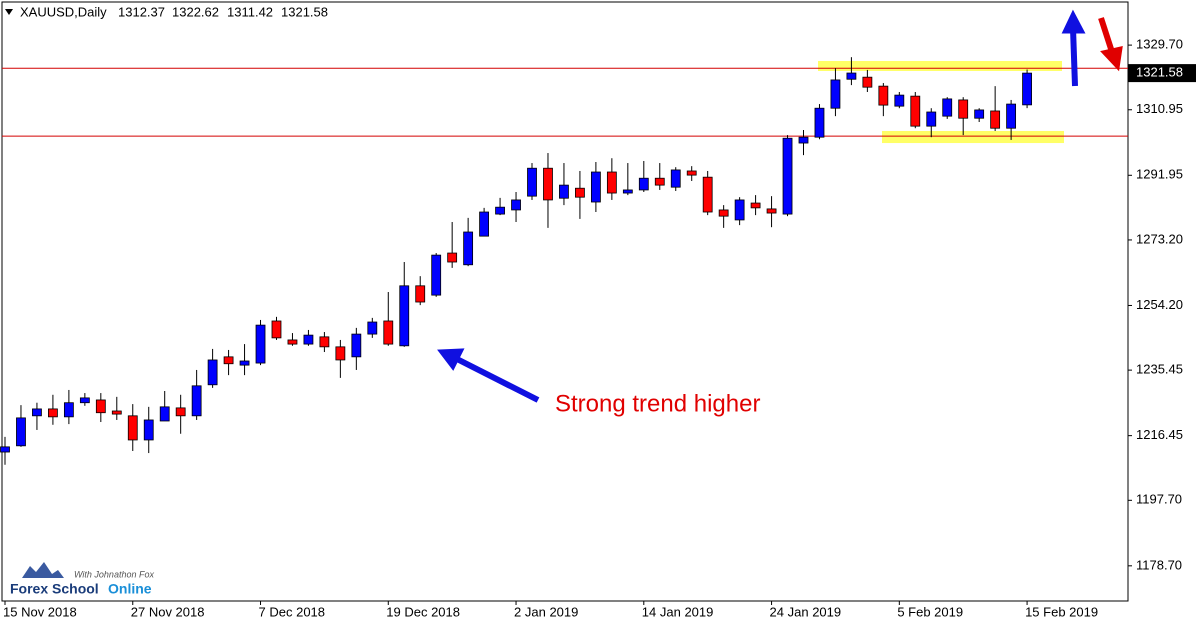 This screenshot has height=627, width=1200. Describe the element at coordinates (546, 611) in the screenshot. I see `x-tick-label: 2 Jan 2019` at that location.